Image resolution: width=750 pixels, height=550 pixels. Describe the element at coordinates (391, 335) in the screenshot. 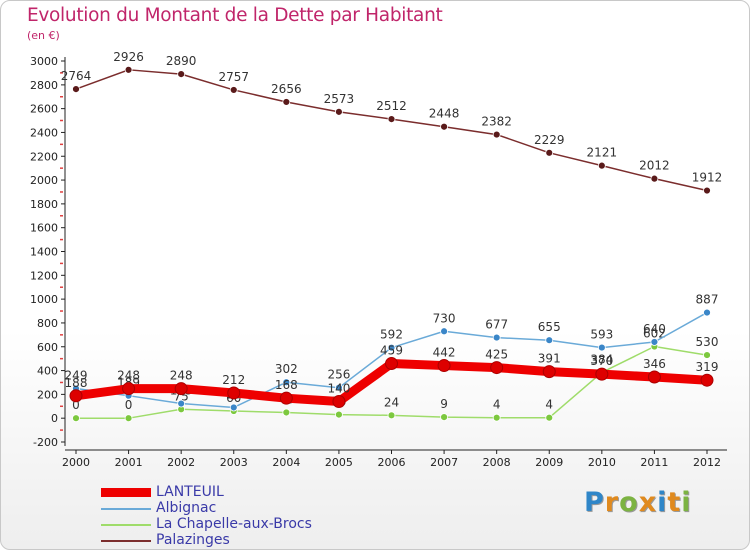

I see `data-label-albignac: 592` at that location.